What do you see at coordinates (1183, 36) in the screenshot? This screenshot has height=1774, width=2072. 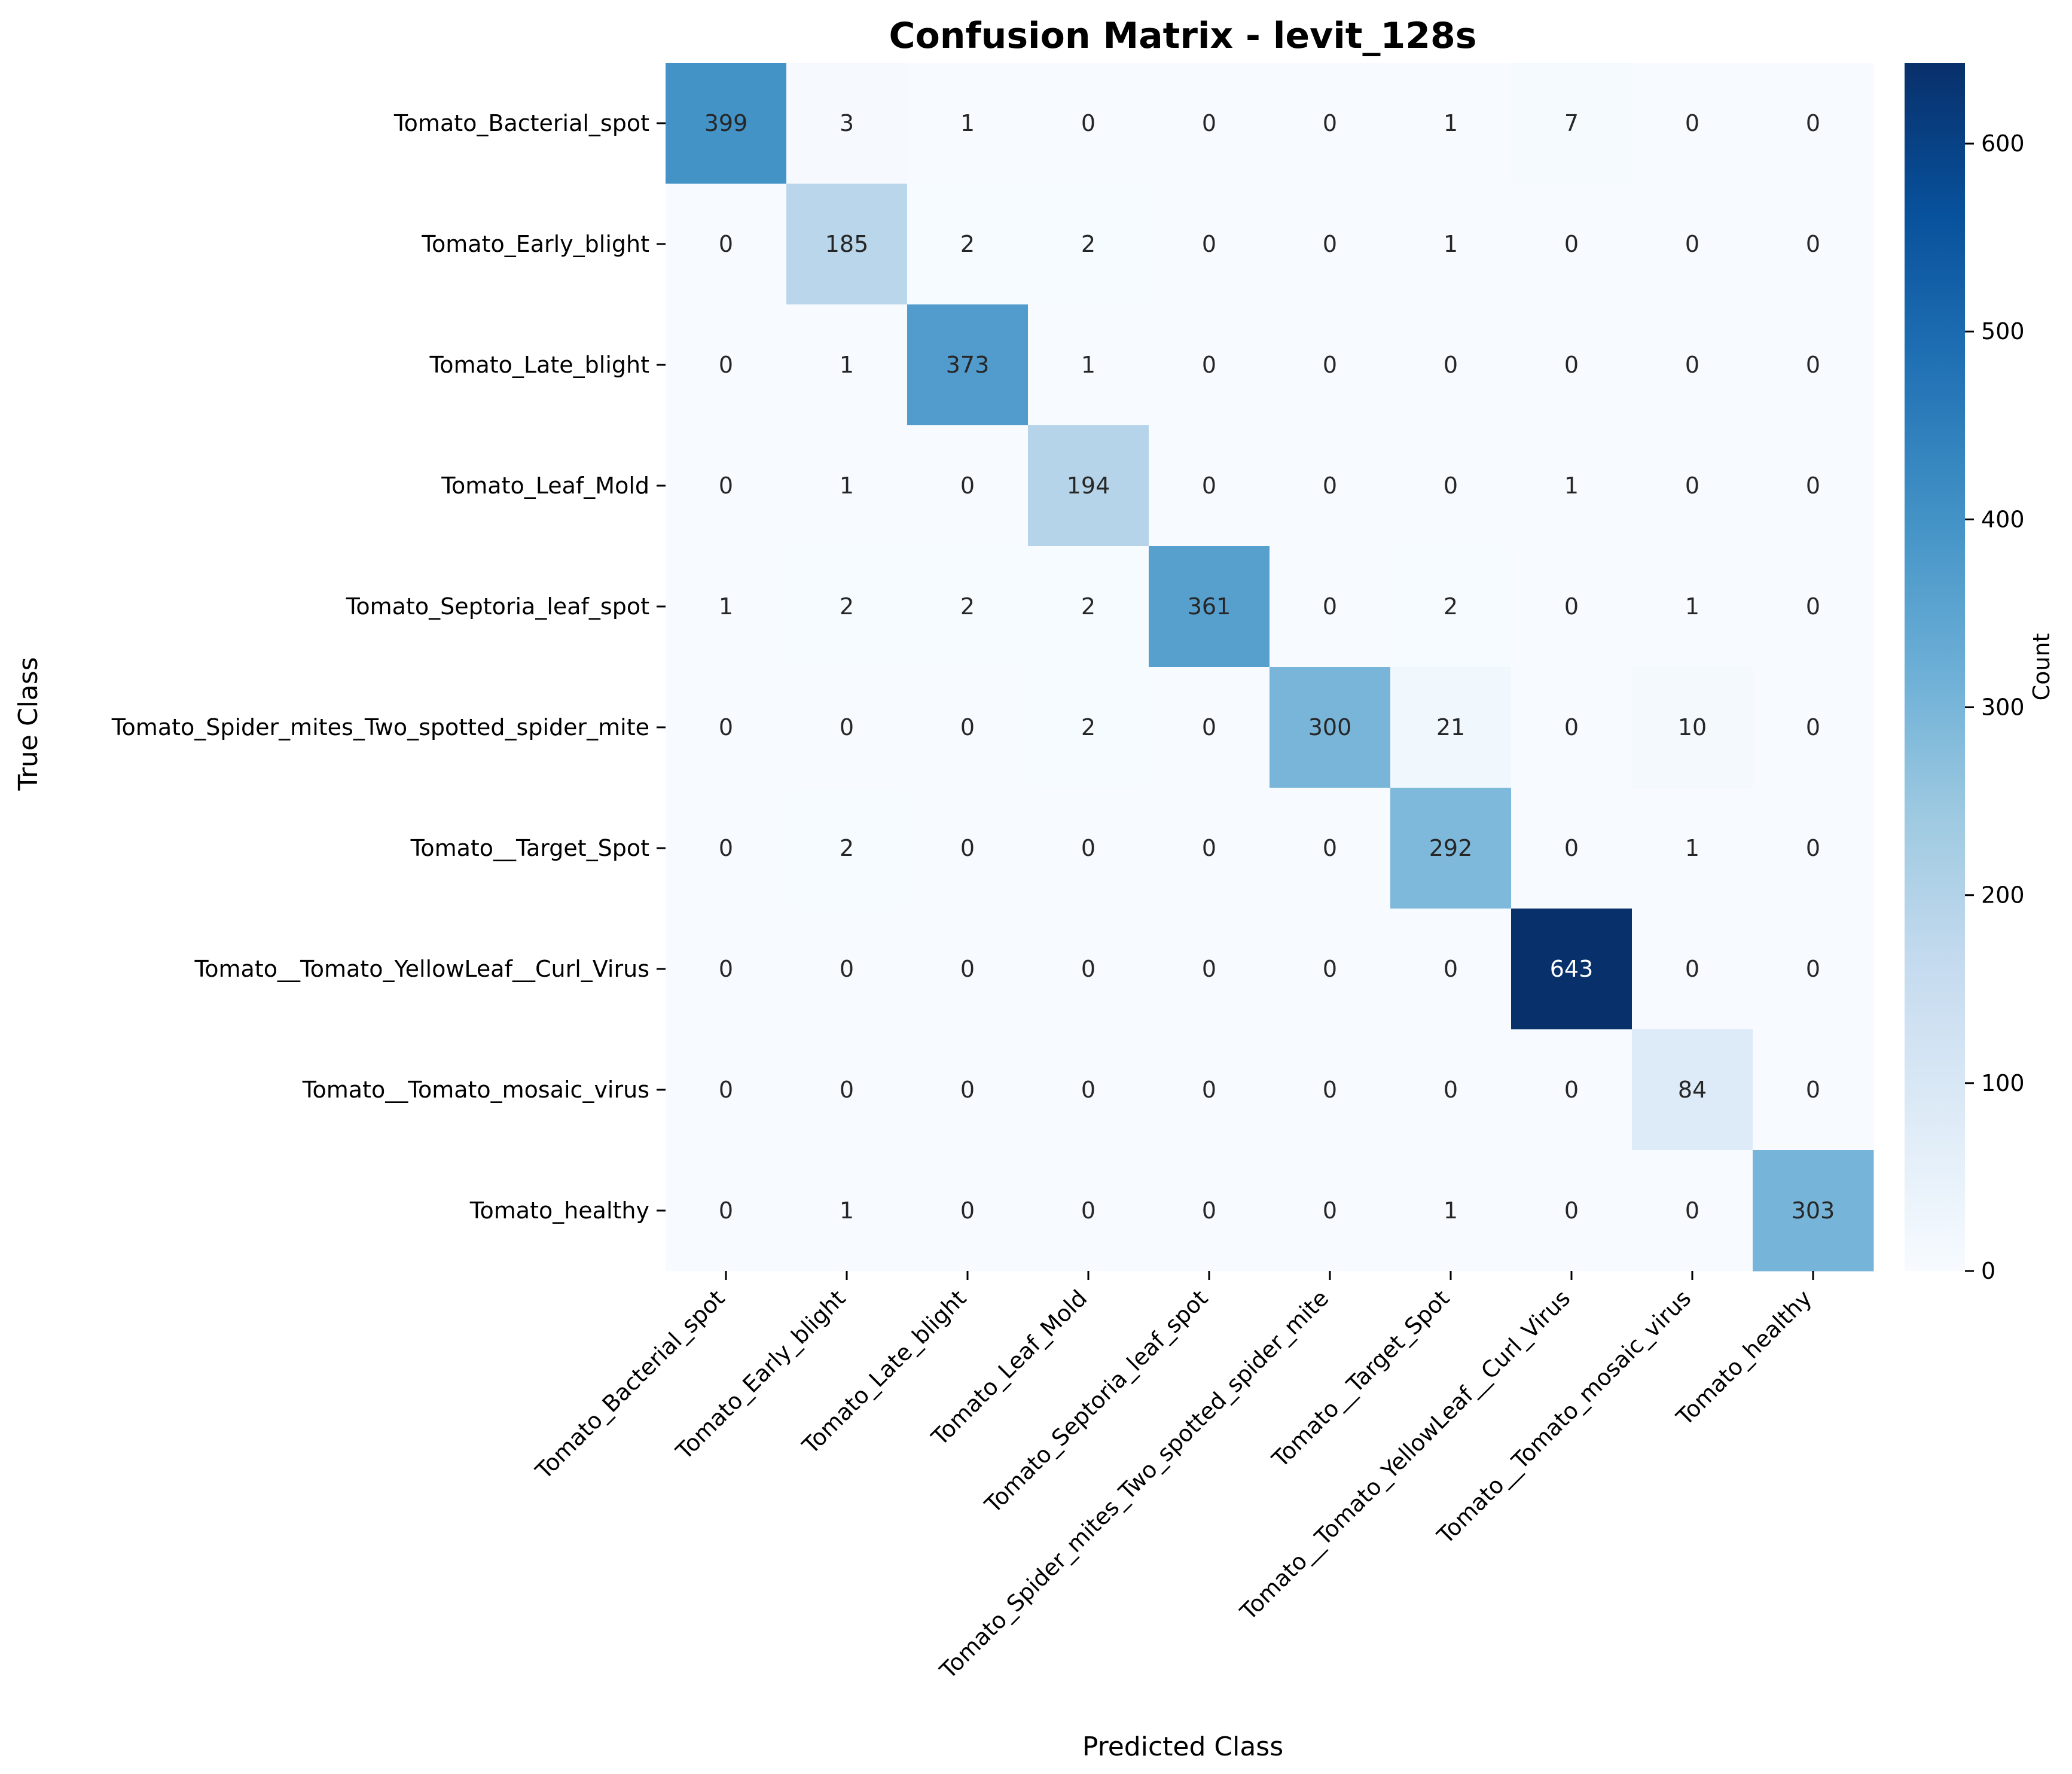 I see `chart-title: Confusion Matrix - levit_128s` at bounding box center [1183, 36].